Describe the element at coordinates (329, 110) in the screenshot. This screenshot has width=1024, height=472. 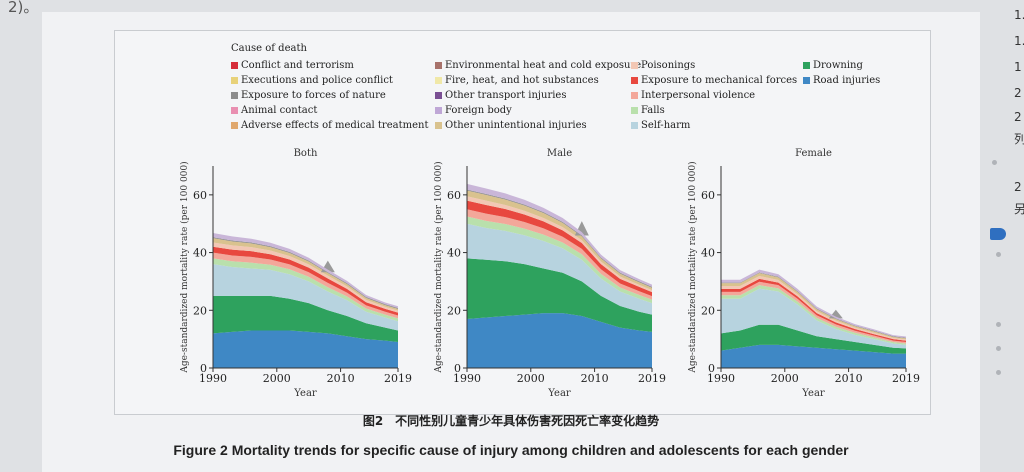
I see `legend-item: Animal contact` at that location.